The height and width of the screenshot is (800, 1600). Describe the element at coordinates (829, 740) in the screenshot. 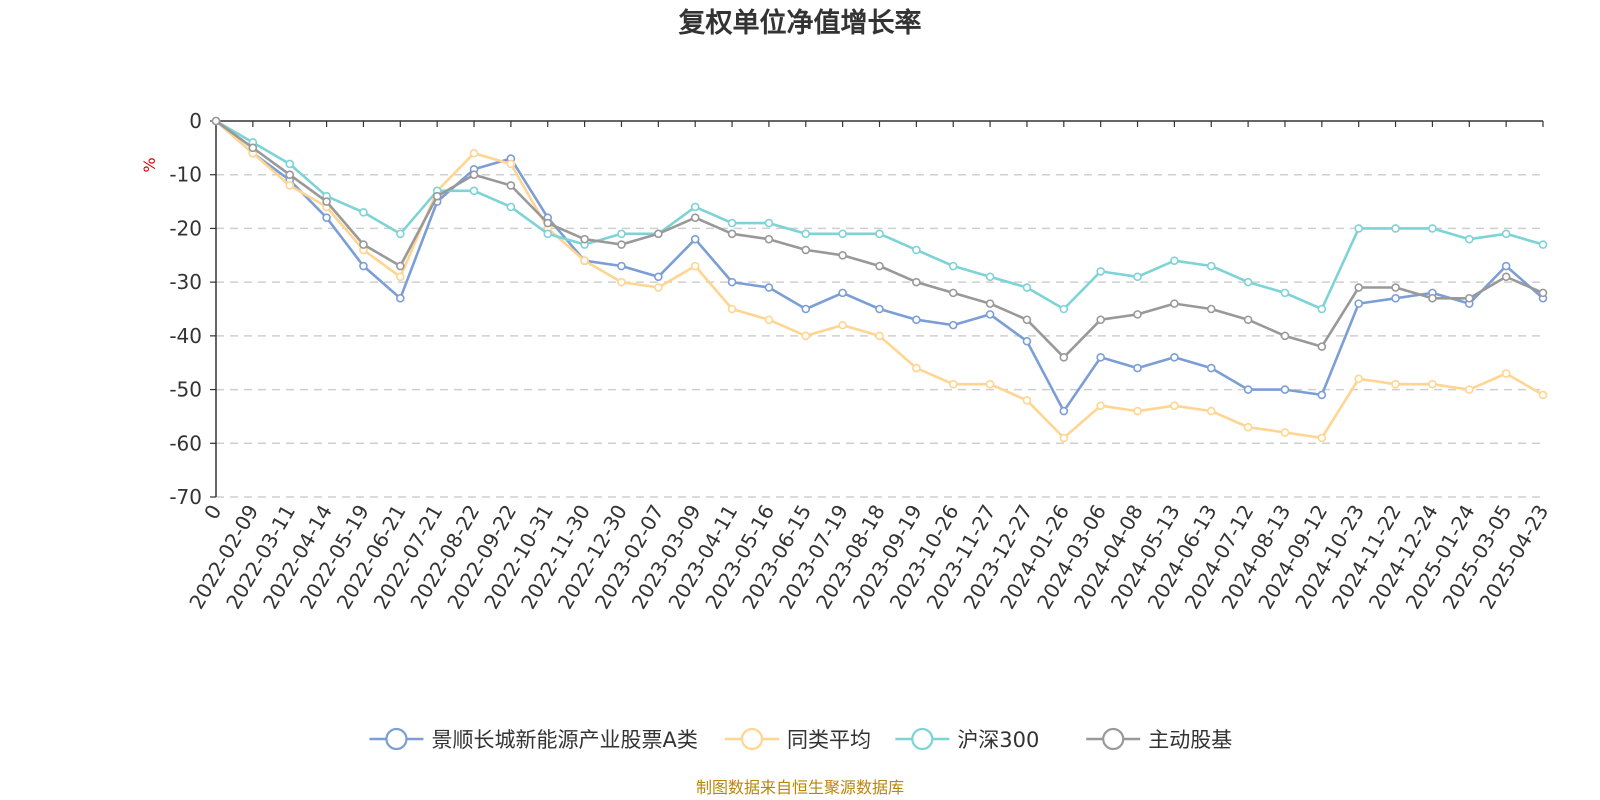

I see `legend-label: 同类平均` at that location.